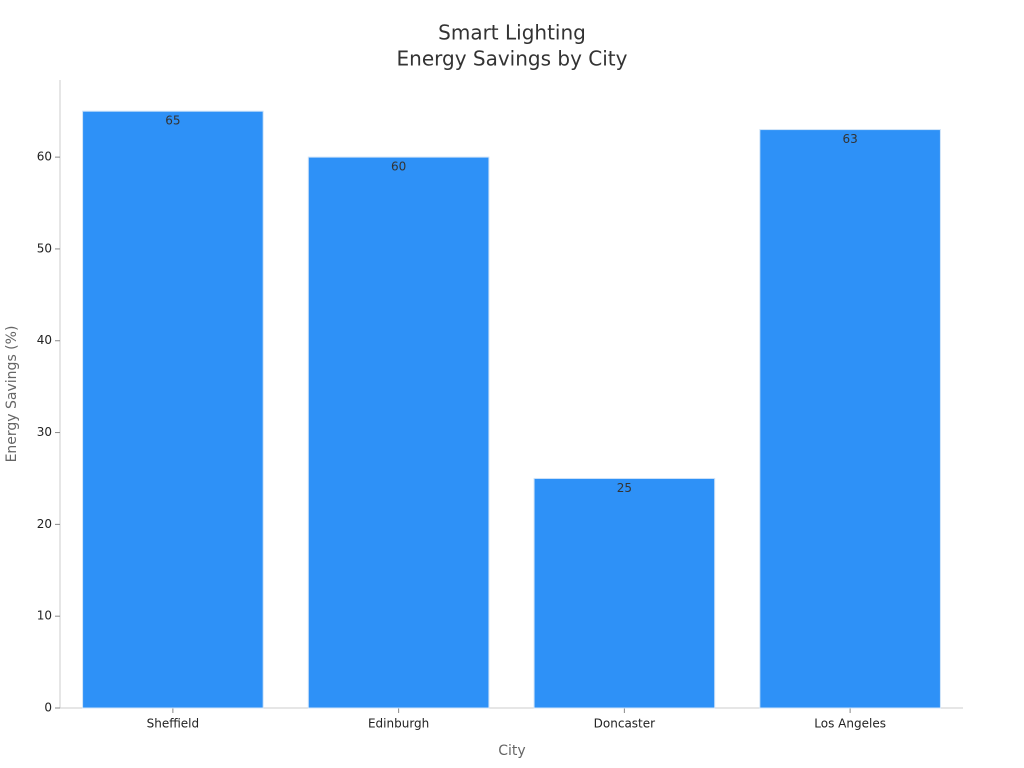 The image size is (1024, 768). Describe the element at coordinates (849, 139) in the screenshot. I see `value-label: 63` at that location.